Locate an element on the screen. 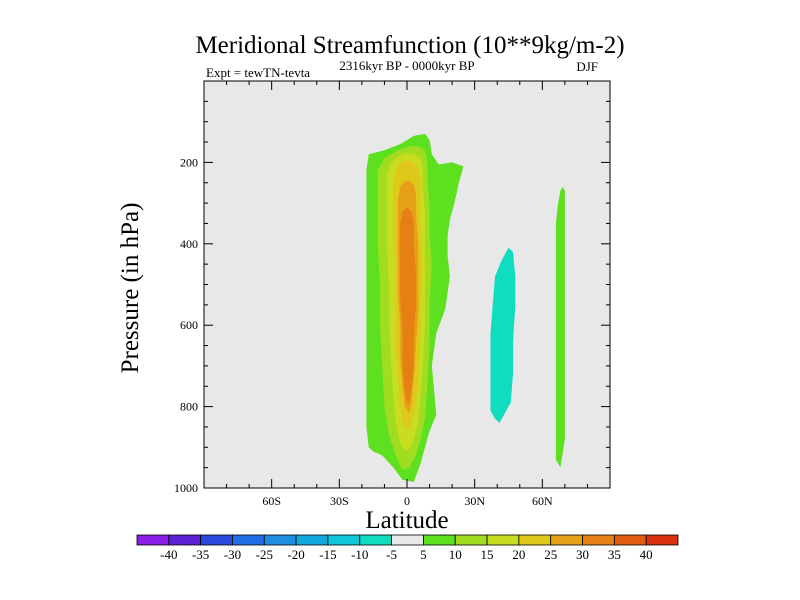 The image size is (800, 600). y-tick-label: 200 is located at coordinates (189, 162).